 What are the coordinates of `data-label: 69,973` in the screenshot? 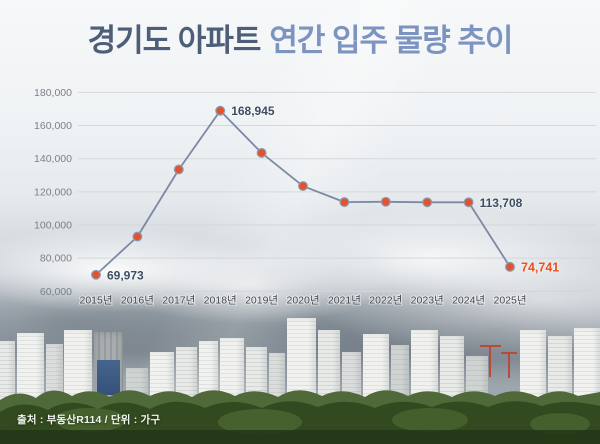 It's located at (125, 275).